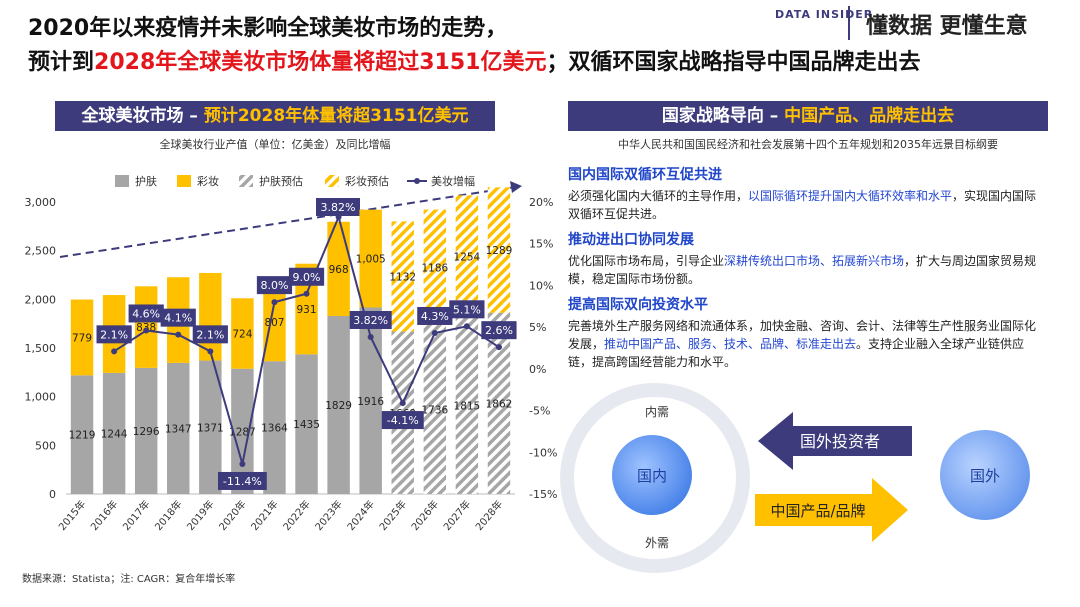 The height and width of the screenshot is (607, 1080). Describe the element at coordinates (104, 516) in the screenshot. I see `x-tick-label: 2016年` at that location.